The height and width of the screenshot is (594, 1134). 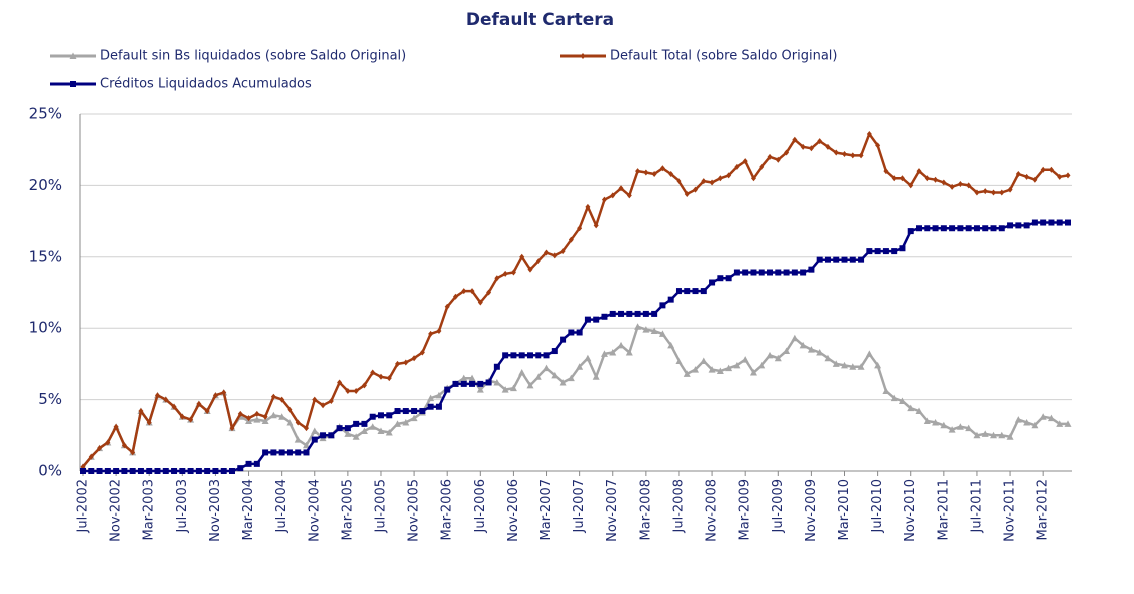 What do you see at coordinates (778, 506) in the screenshot?
I see `x-tick-label: Jul-2009` at bounding box center [778, 506].